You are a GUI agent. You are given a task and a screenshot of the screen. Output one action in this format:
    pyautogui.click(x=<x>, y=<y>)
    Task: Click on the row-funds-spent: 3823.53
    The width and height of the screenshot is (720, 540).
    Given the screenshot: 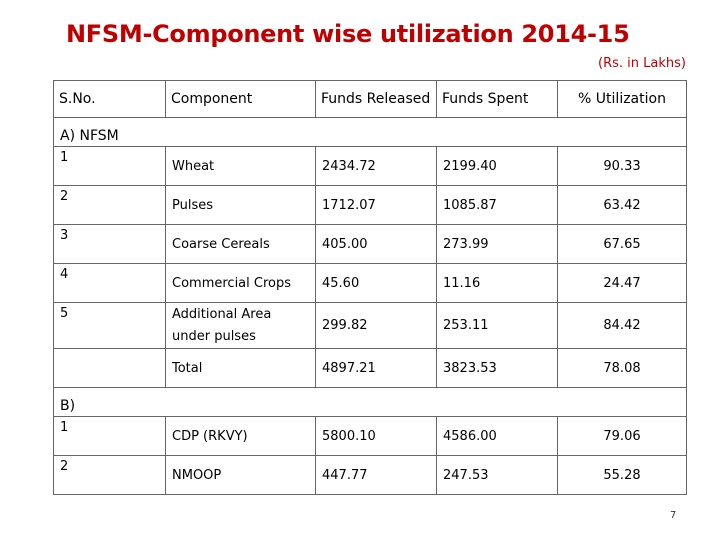 What is the action you would take?
    pyautogui.click(x=497, y=368)
    